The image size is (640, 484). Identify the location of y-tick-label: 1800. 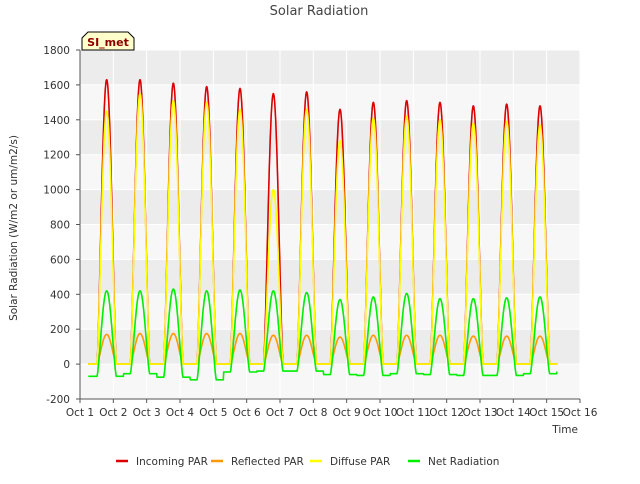
(56, 51).